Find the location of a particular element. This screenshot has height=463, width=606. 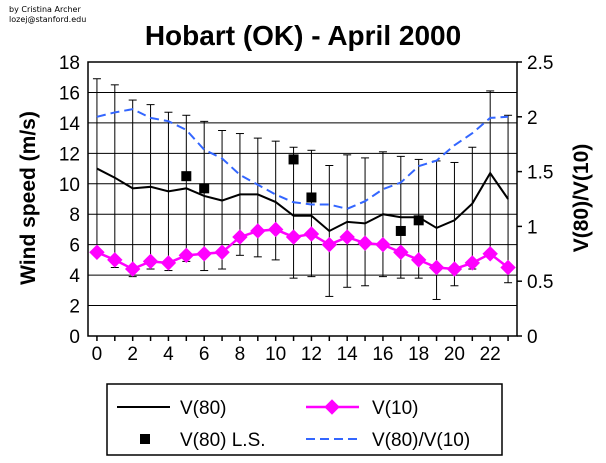

v10-series-line is located at coordinates (302, 249).